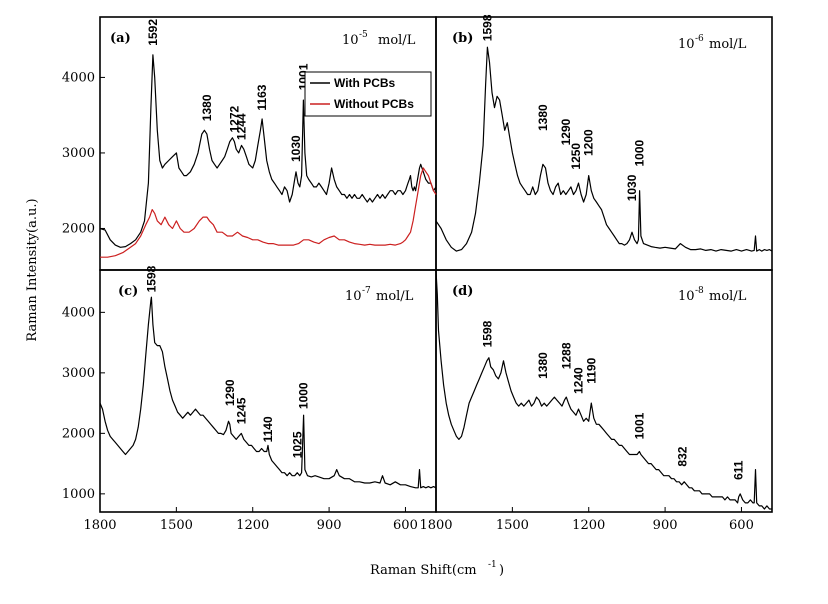  Describe the element at coordinates (588, 525) in the screenshot. I see `x-tick-label-d-1200: 1200` at that location.